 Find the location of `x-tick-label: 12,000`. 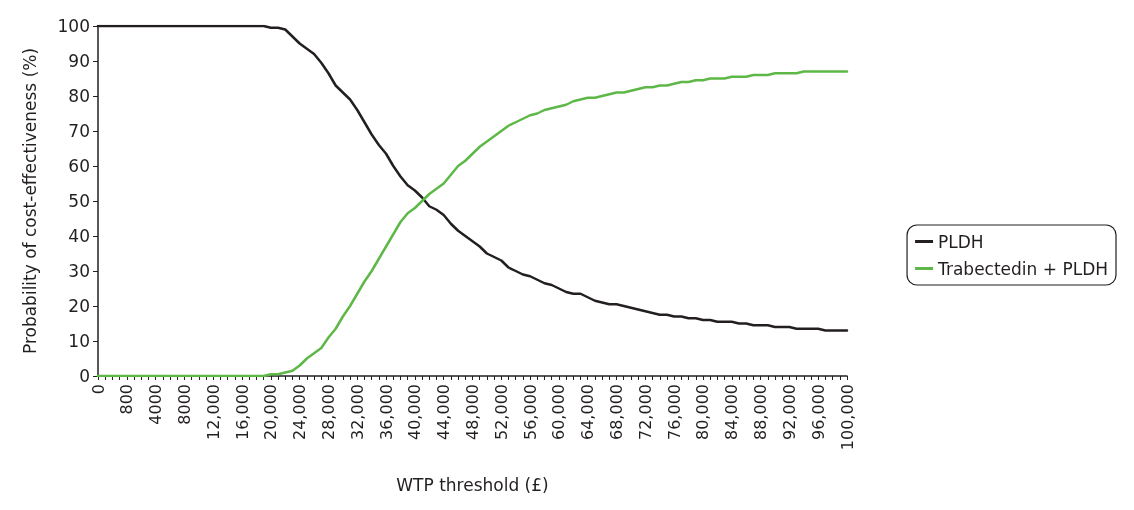

x-tick-label: 12,000 is located at coordinates (213, 412).